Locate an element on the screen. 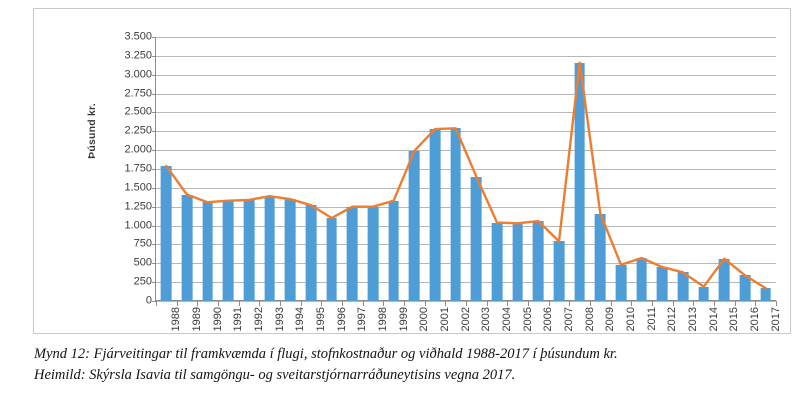  x-axis-tick-label: 2014 is located at coordinates (713, 319).